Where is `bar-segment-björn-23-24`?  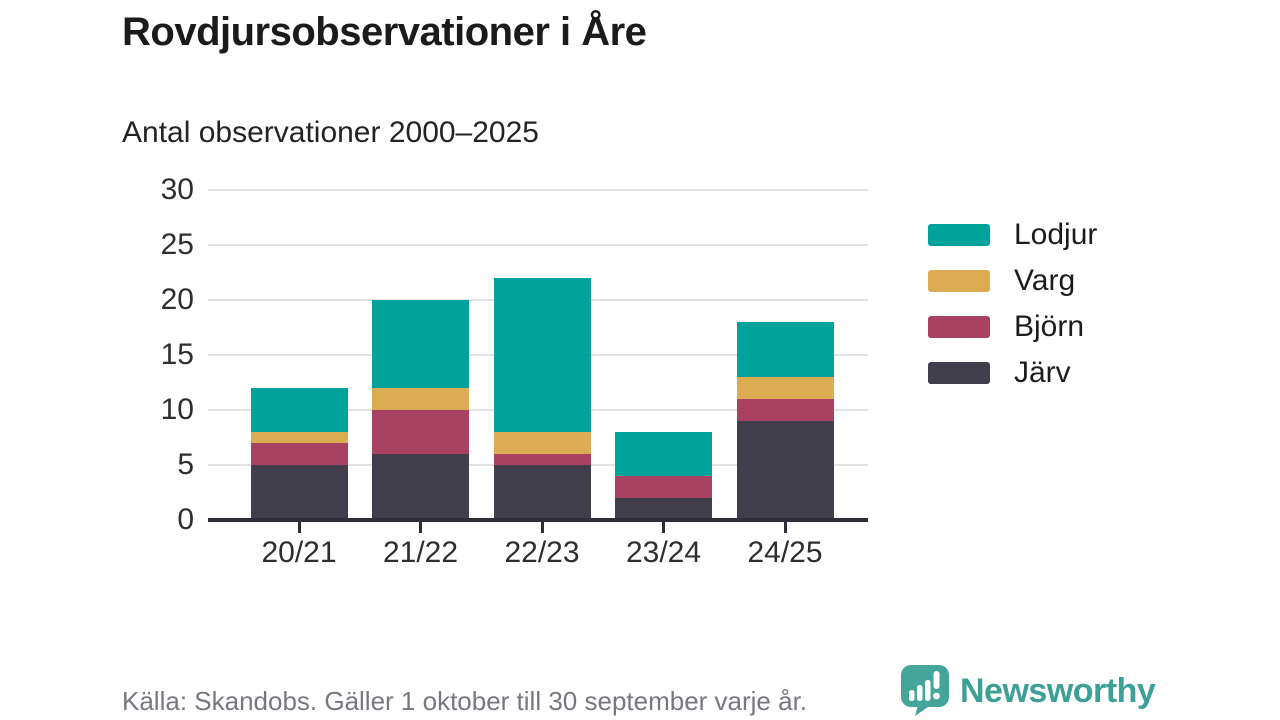 bar-segment-björn-23-24 is located at coordinates (663, 487).